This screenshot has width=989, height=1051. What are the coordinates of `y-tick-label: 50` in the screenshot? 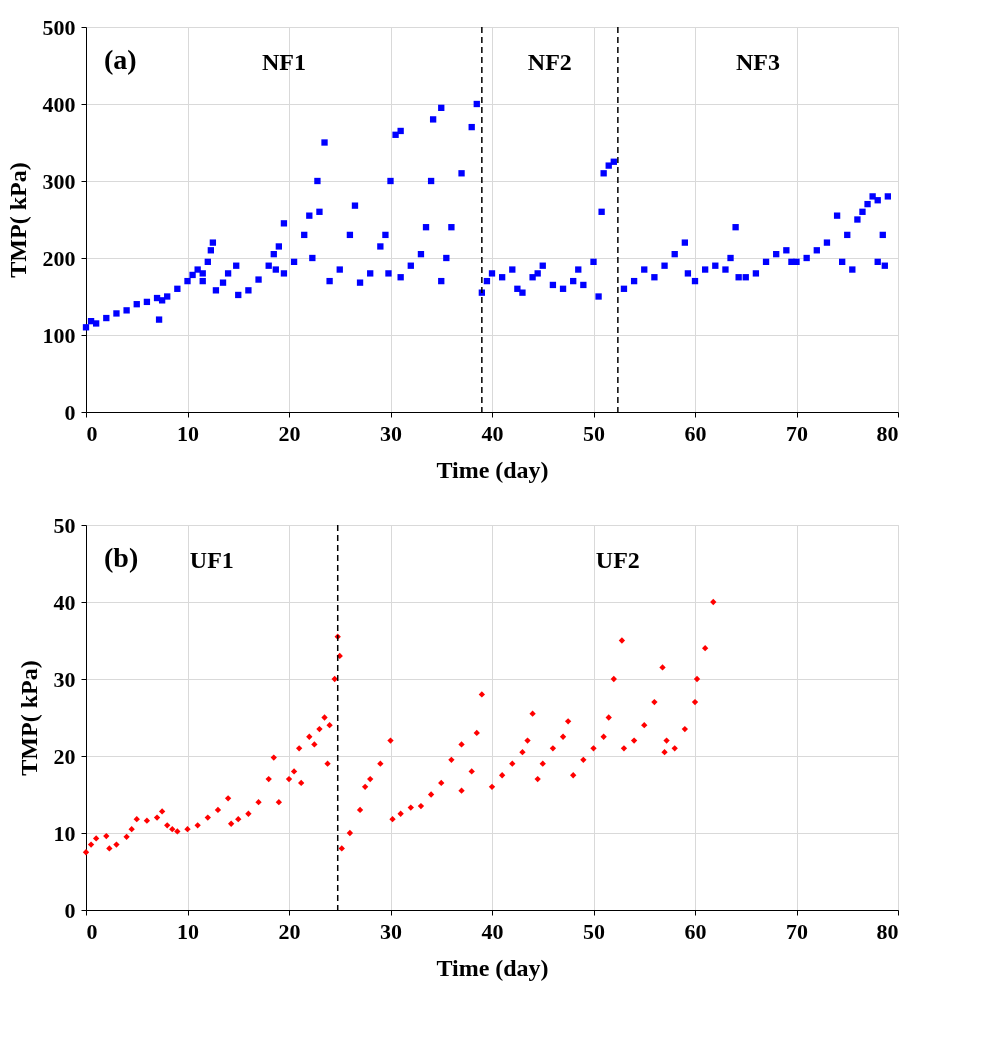 It's located at (64, 525).